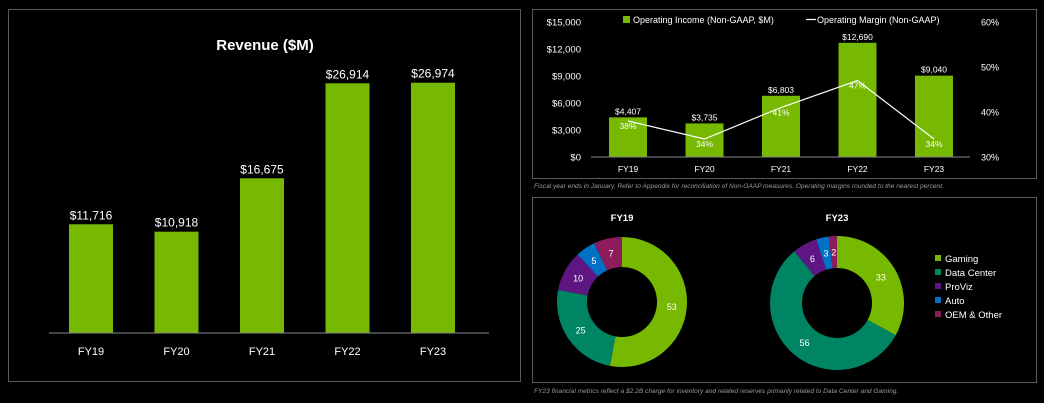 The image size is (1044, 403). Describe the element at coordinates (91, 352) in the screenshot. I see `revenue-x-tick: FY19` at that location.